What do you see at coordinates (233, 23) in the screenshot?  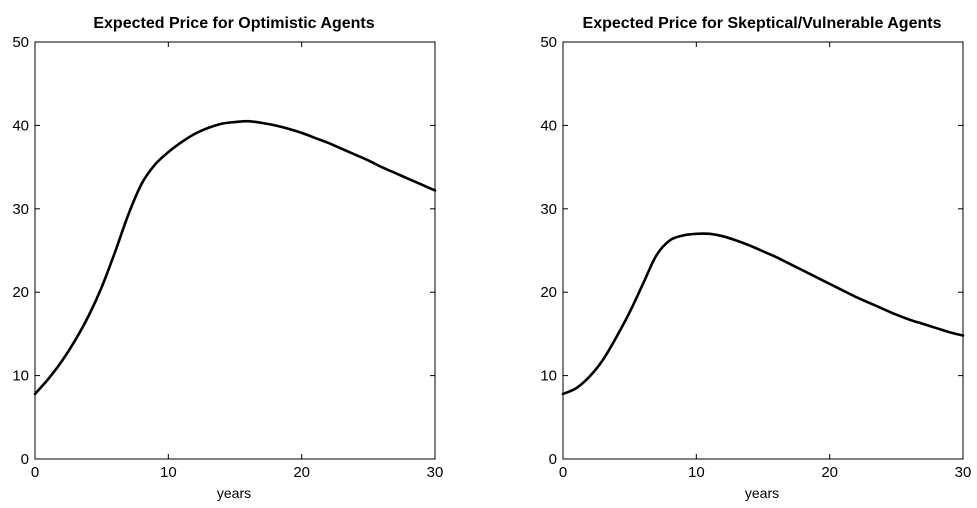 I see `chart-title: Expected Price for Optimistic Agents` at bounding box center [233, 23].